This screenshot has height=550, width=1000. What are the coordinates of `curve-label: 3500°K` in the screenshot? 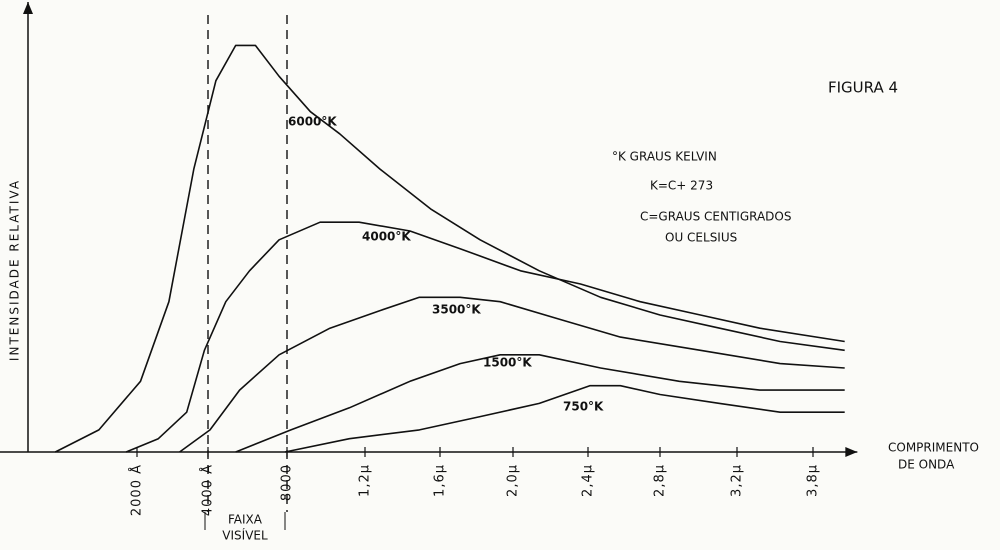 It's located at (456, 310).